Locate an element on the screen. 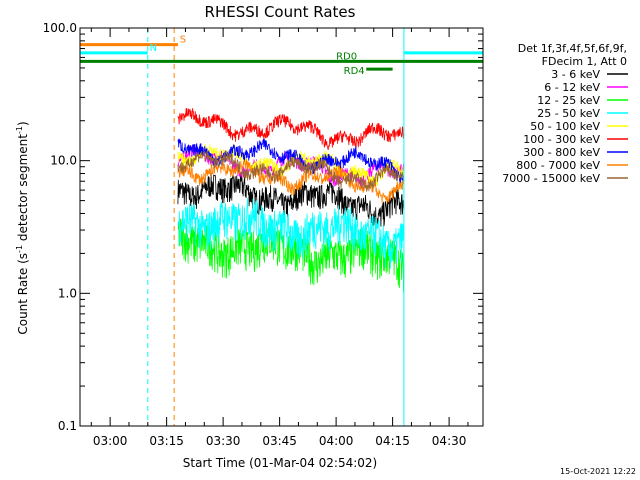  legend-label: 100 - 300 keV is located at coordinates (561, 139).